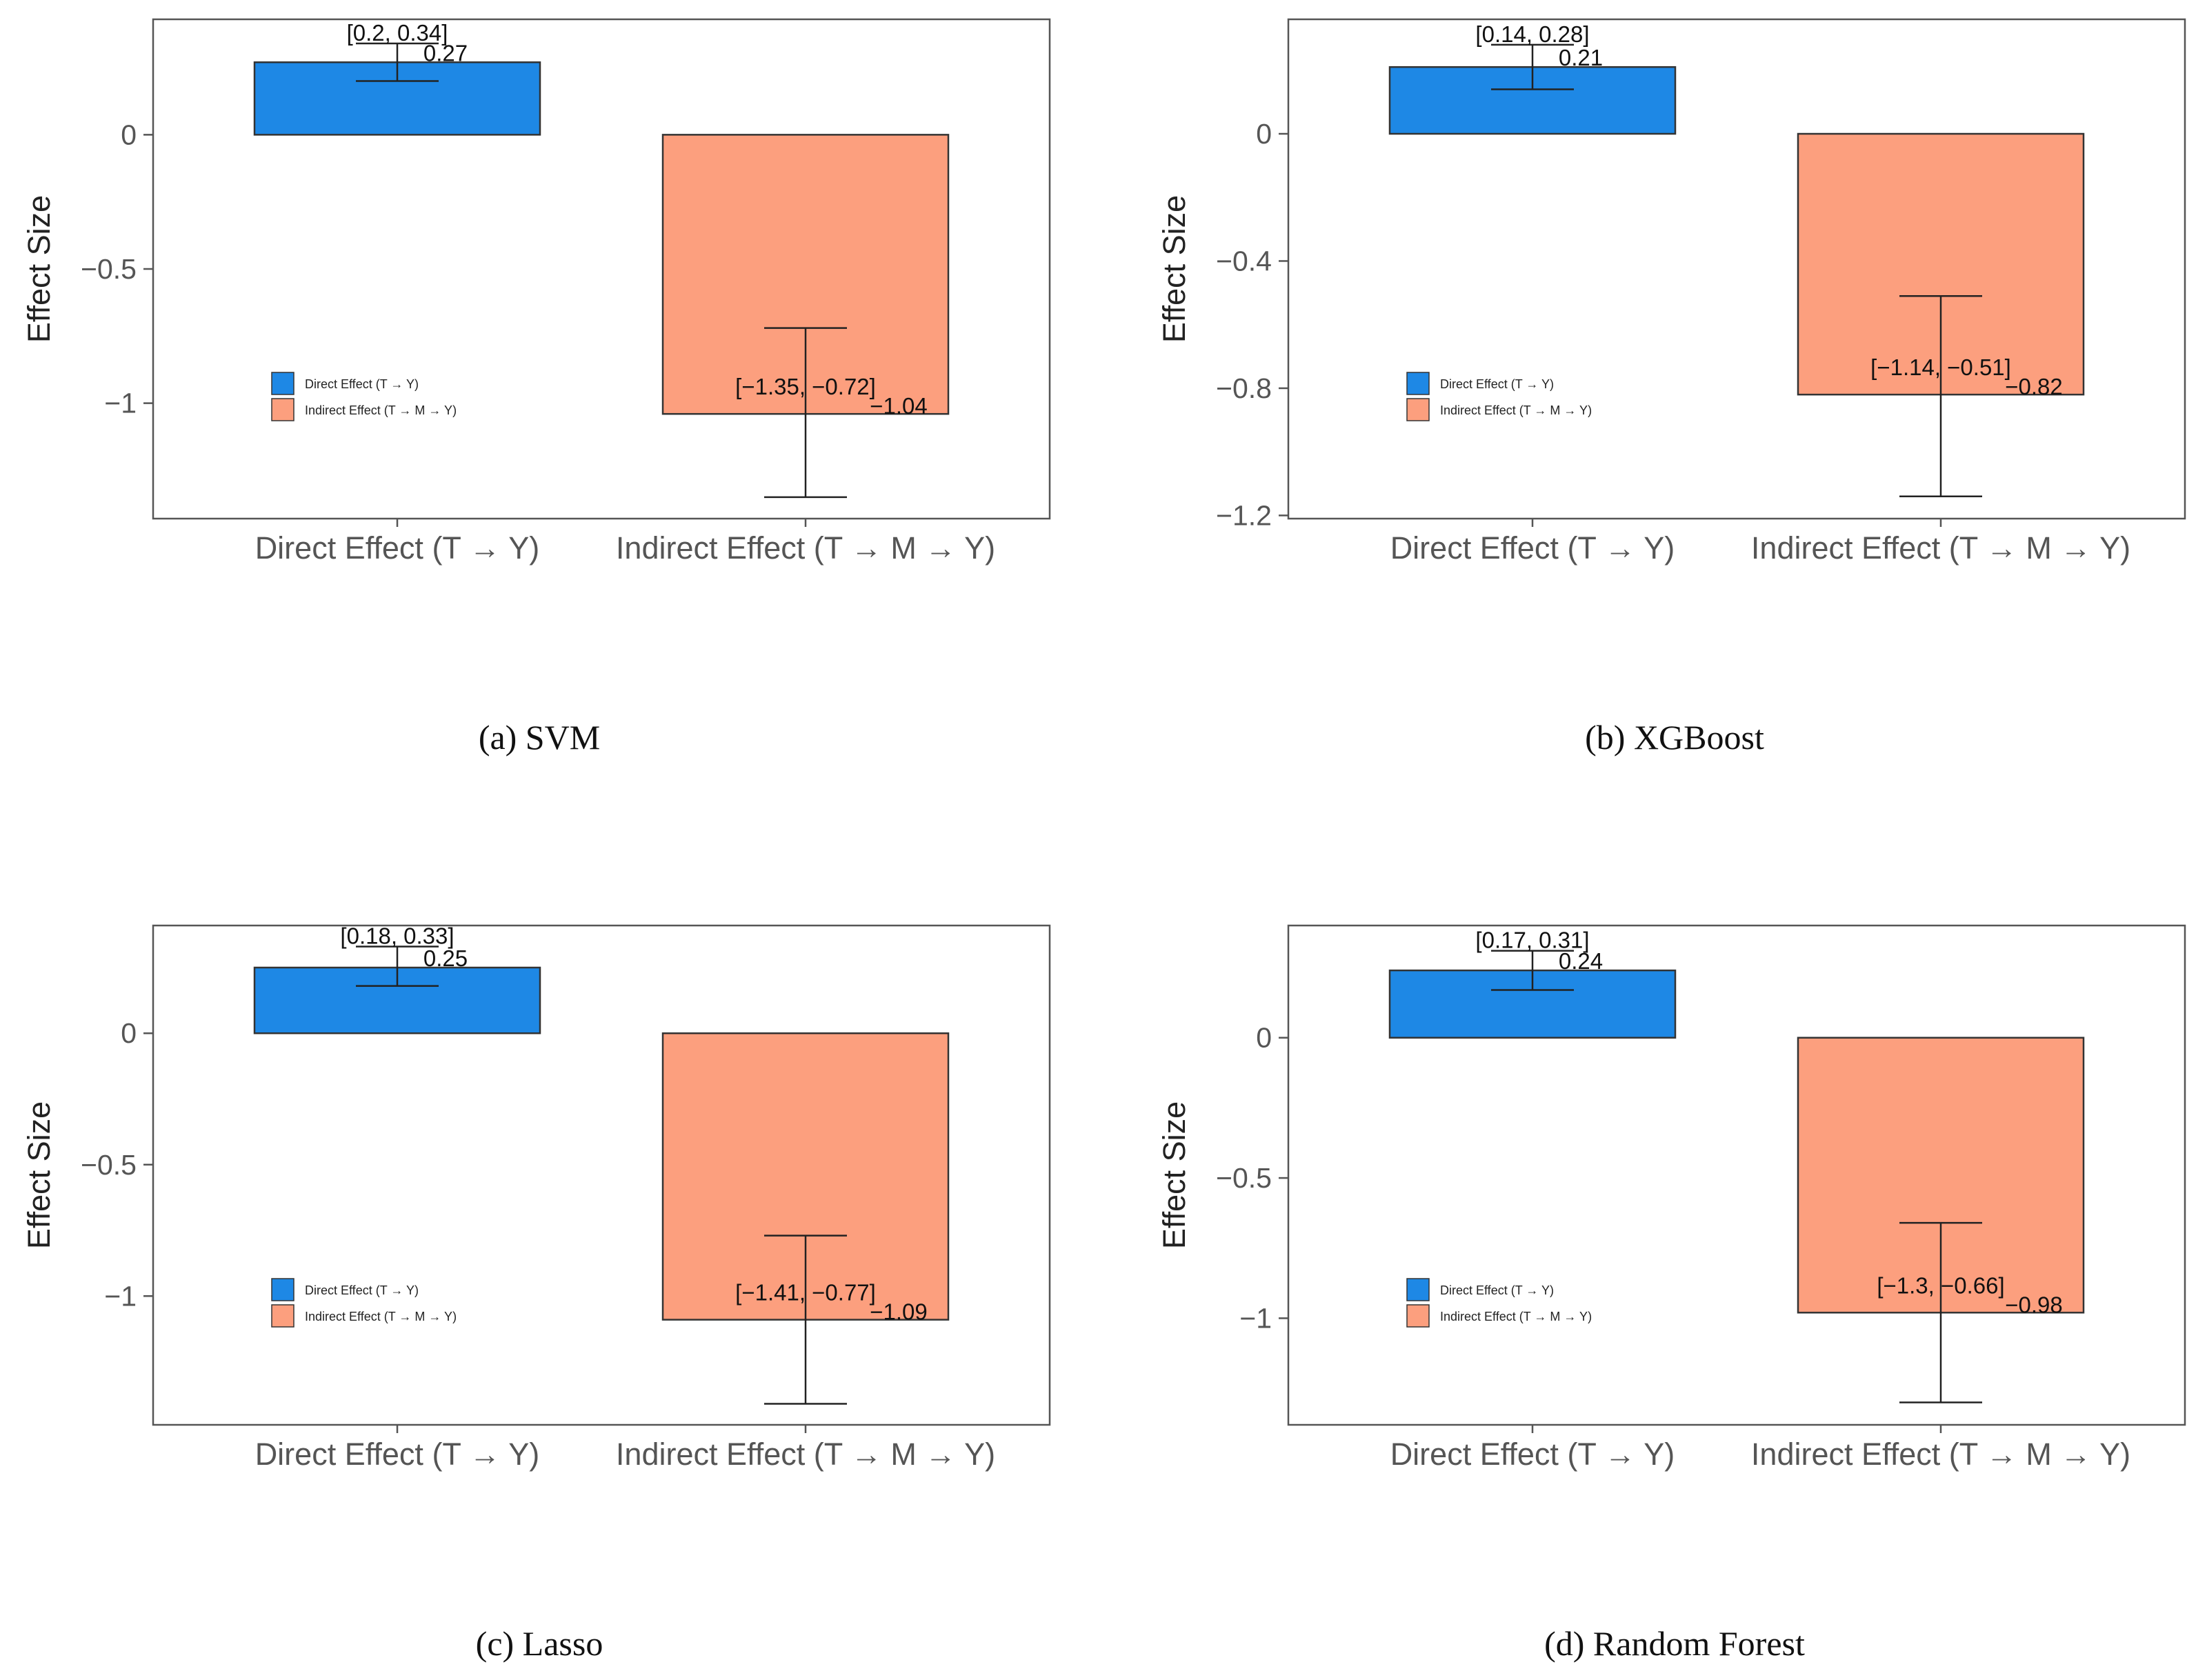 The height and width of the screenshot is (1680, 2207). What do you see at coordinates (806, 1293) in the screenshot?
I see `ci-label: [−1.41, −0.77]` at bounding box center [806, 1293].